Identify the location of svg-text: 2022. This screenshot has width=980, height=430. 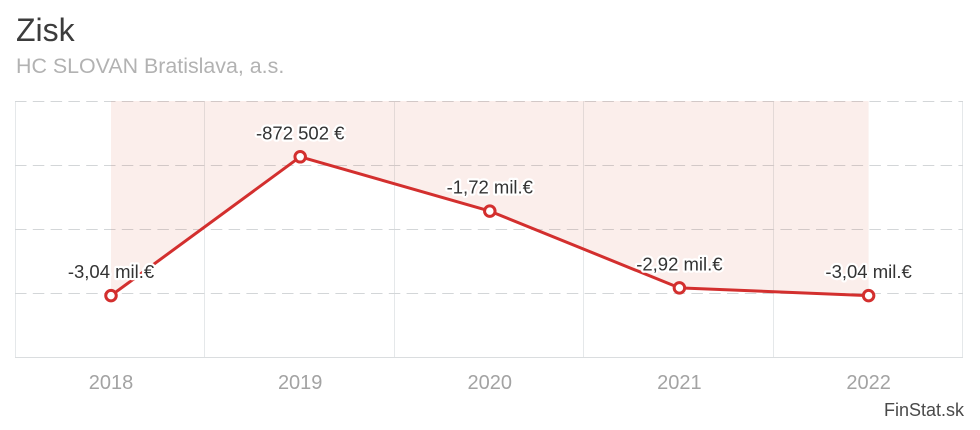
(868, 383).